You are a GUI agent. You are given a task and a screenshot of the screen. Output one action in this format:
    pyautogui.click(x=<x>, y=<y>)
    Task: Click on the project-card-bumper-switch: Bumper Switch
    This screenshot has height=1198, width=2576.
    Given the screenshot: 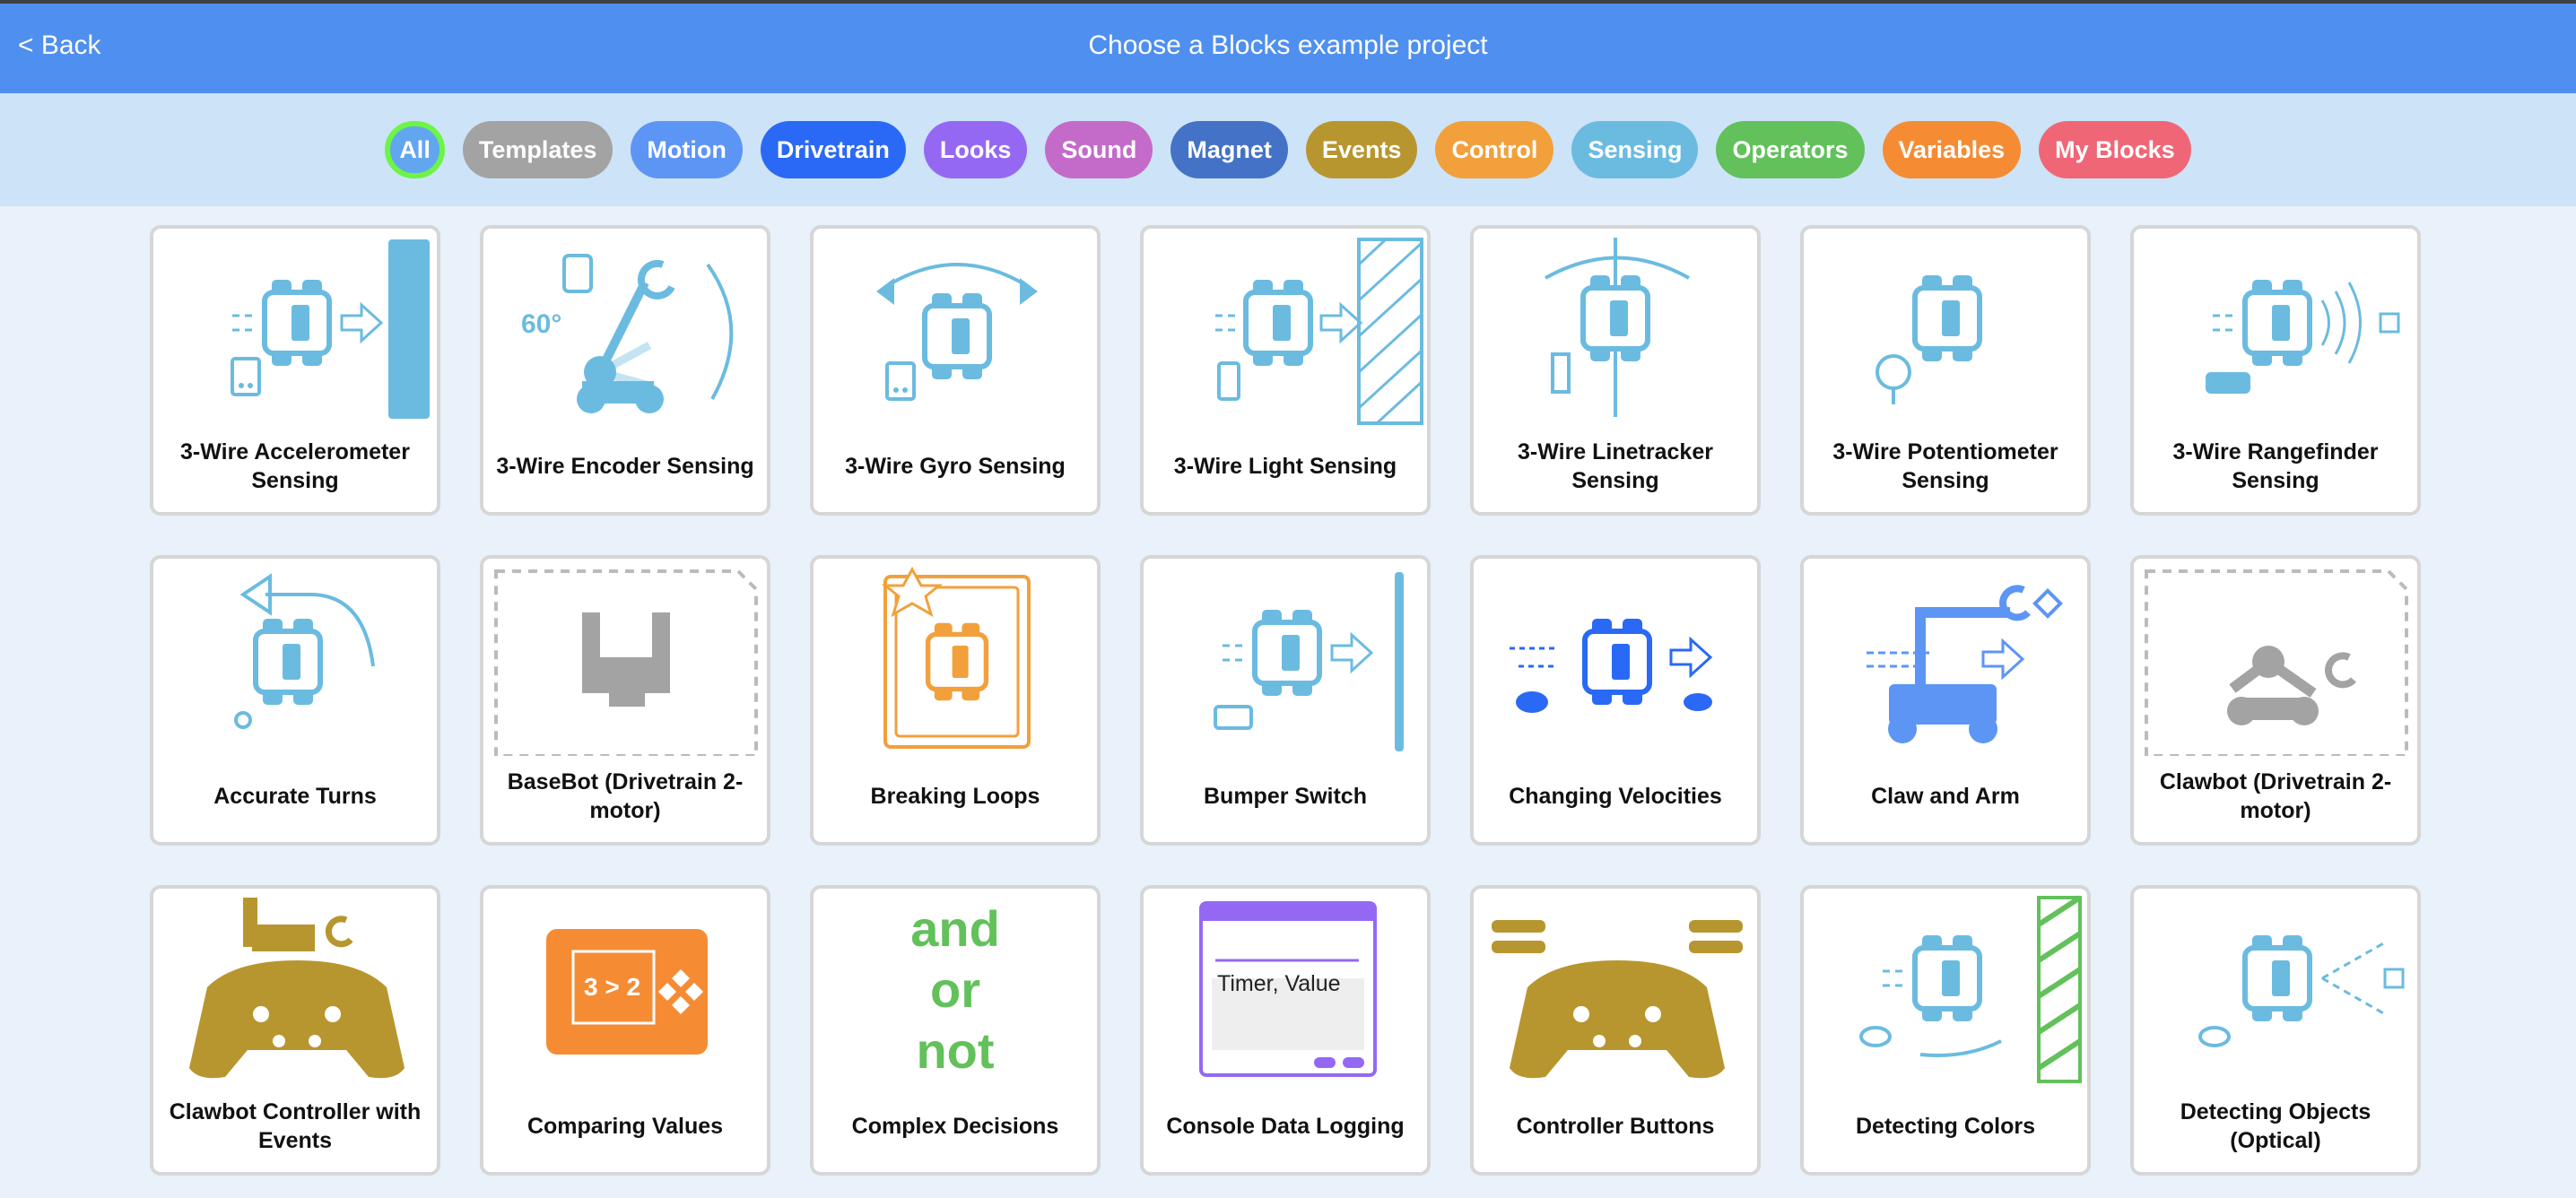 What is the action you would take?
    pyautogui.click(x=1285, y=700)
    